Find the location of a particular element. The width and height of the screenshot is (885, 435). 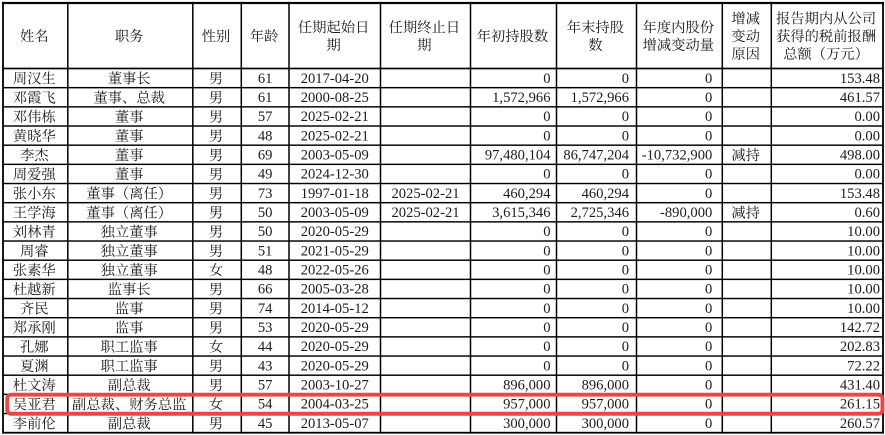

svg-text: 86,747,204 is located at coordinates (596, 156).